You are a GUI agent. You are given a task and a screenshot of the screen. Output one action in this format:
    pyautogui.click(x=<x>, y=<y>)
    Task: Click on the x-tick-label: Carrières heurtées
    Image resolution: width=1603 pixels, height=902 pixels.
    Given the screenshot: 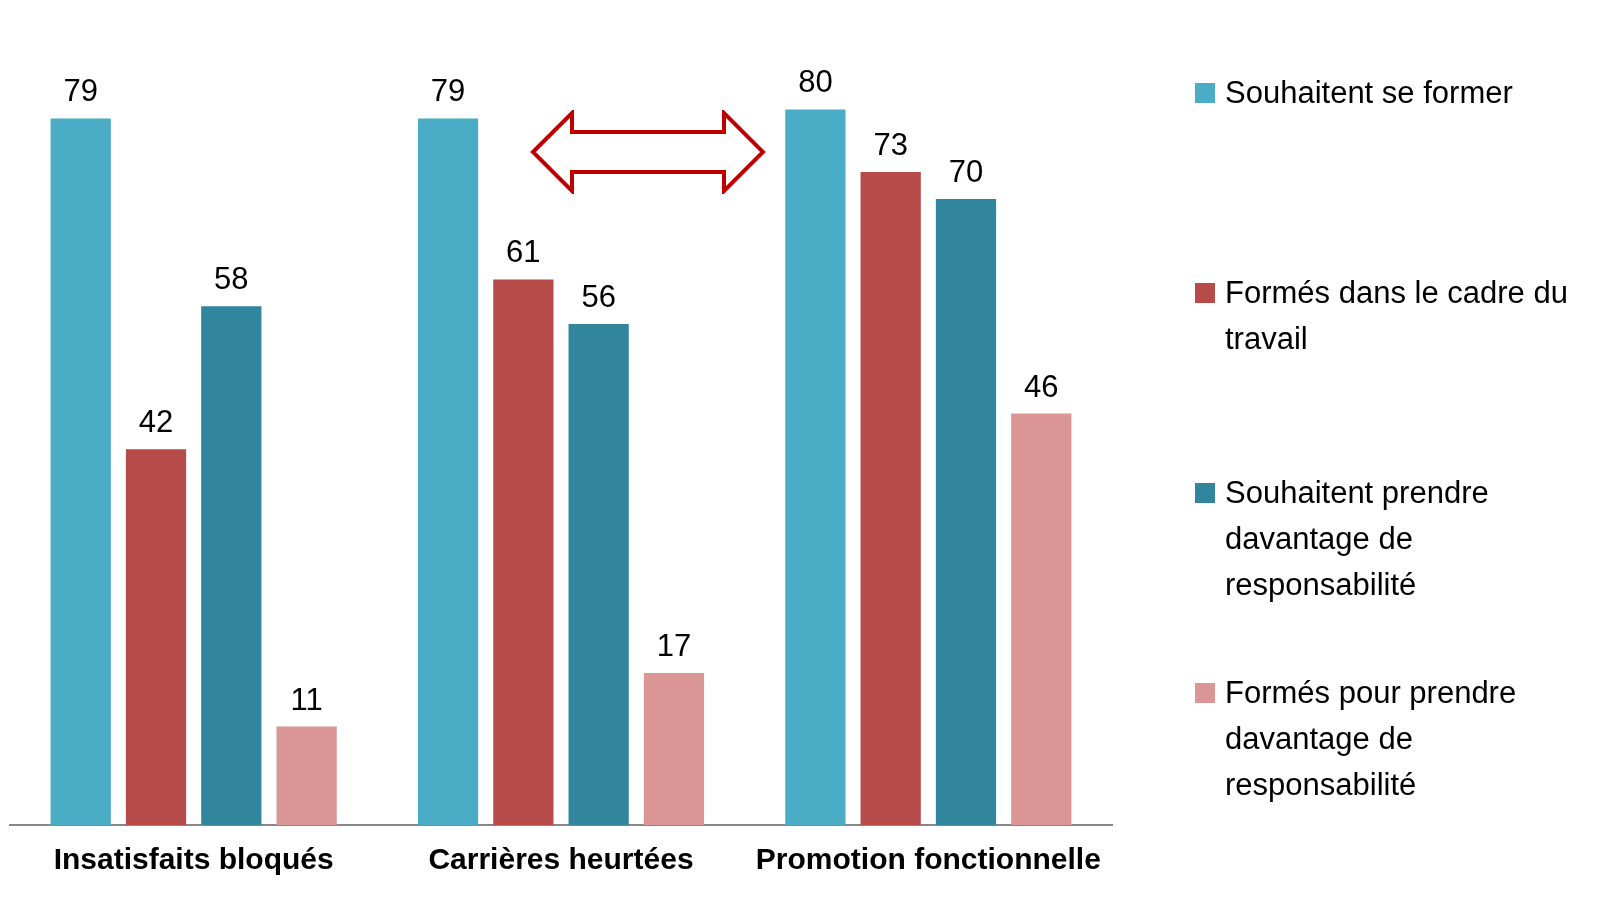 What is the action you would take?
    pyautogui.click(x=561, y=859)
    